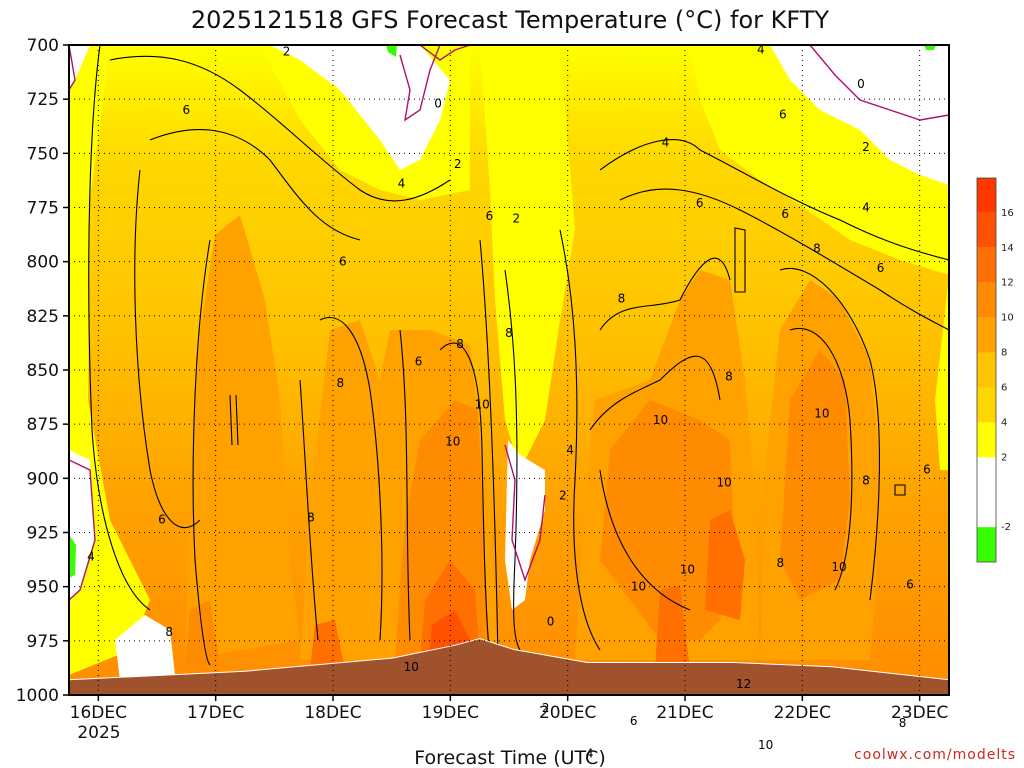 This screenshot has height=768, width=1024. Describe the element at coordinates (419, 361) in the screenshot. I see `contour-label-21: 6` at that location.